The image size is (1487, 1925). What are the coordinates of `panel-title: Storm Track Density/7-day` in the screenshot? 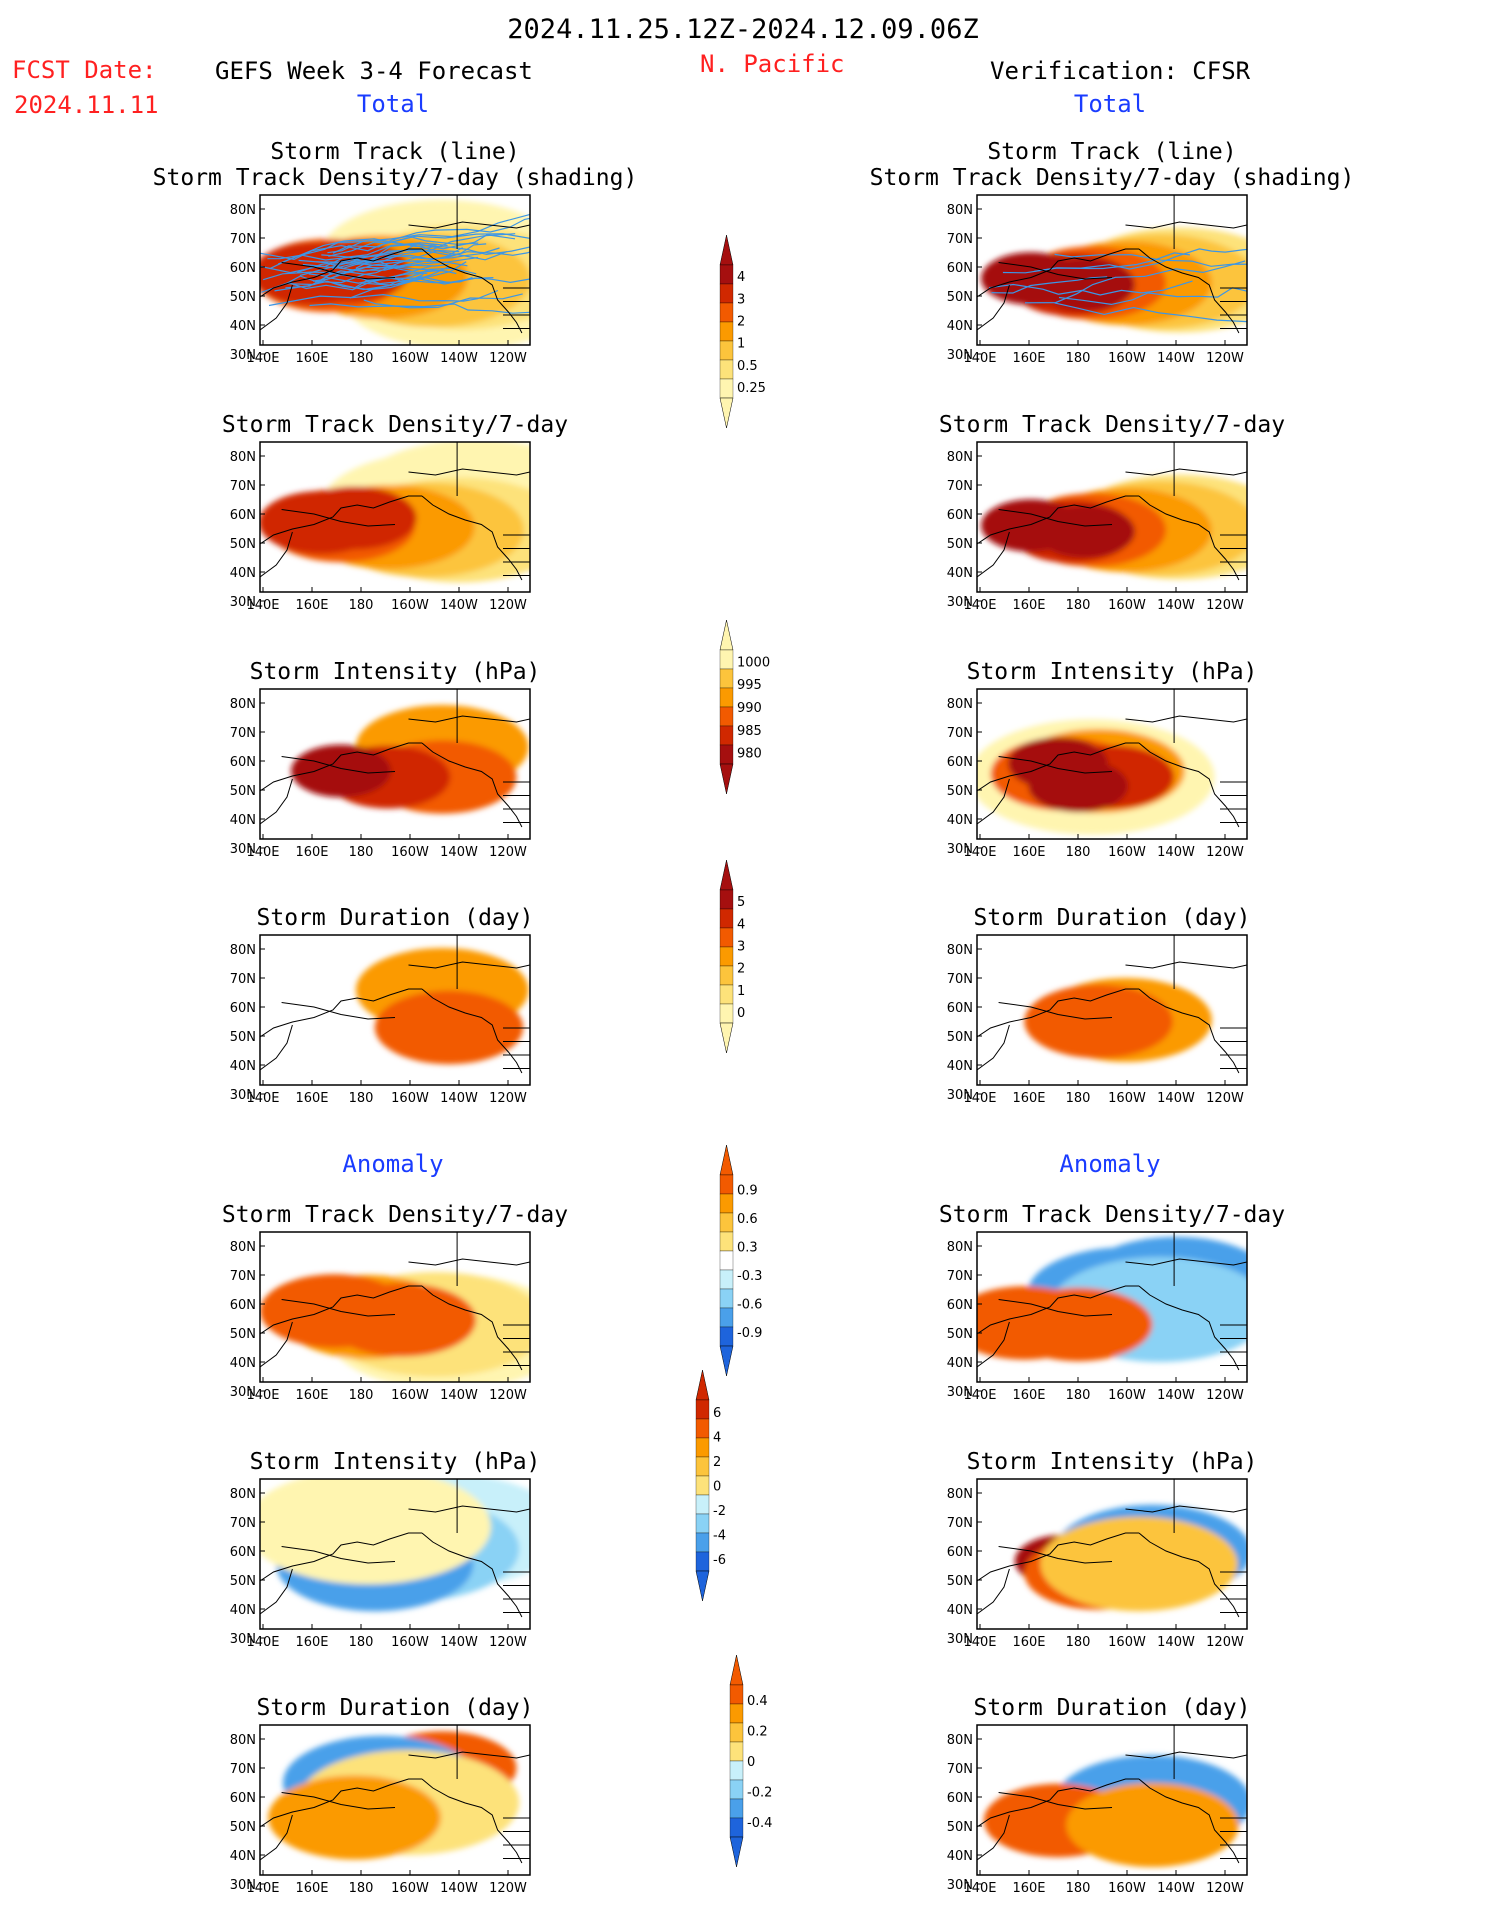 It's located at (1112, 425).